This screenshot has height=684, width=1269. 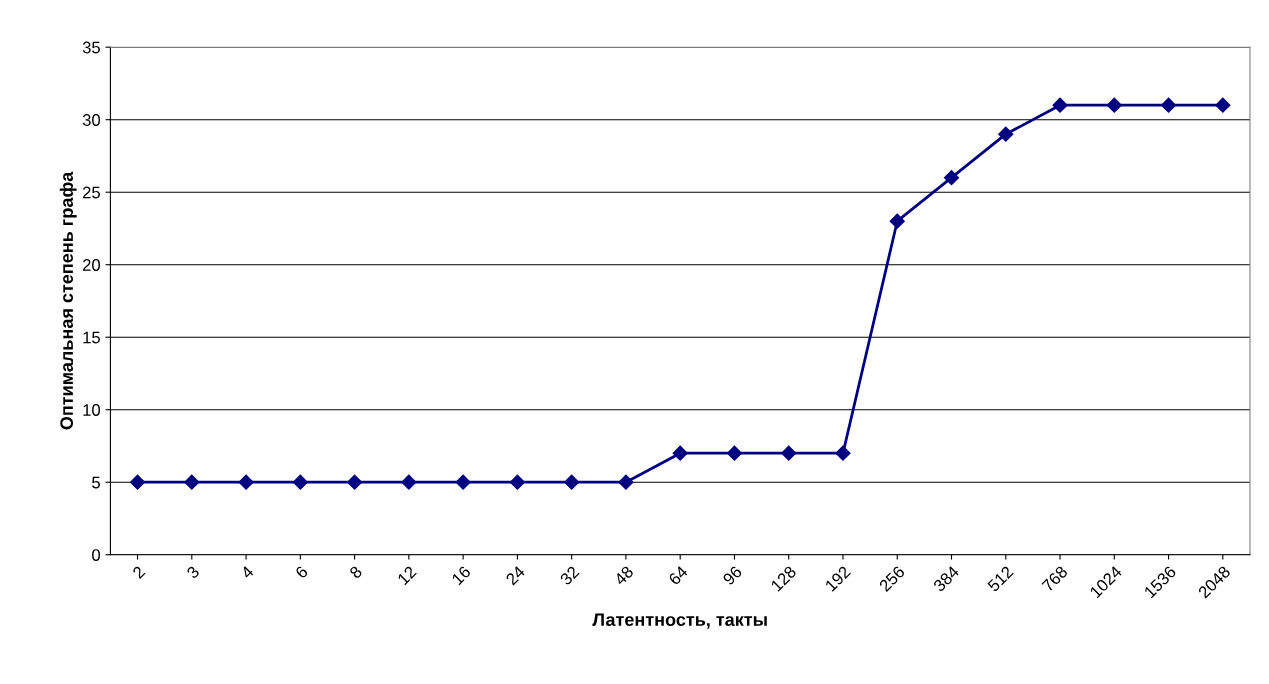 I want to click on y-axis-title: Оптимальная степень графа, so click(x=68, y=300).